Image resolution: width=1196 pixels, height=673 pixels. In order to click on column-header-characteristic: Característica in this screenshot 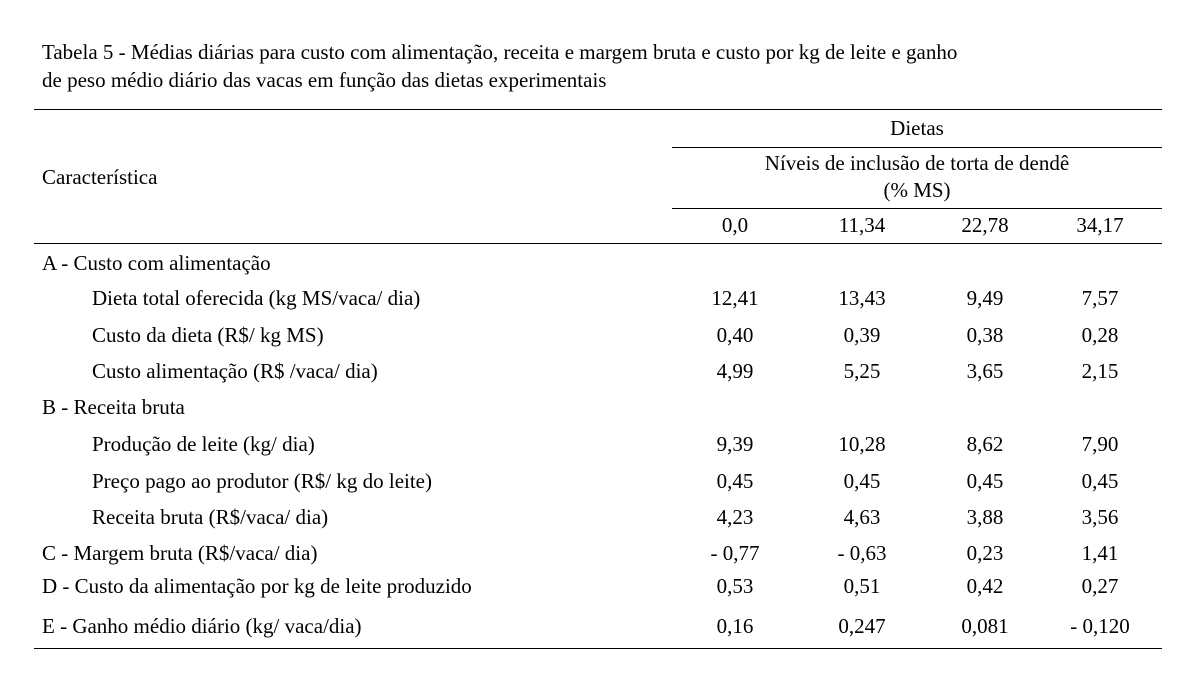, I will do `click(100, 177)`.